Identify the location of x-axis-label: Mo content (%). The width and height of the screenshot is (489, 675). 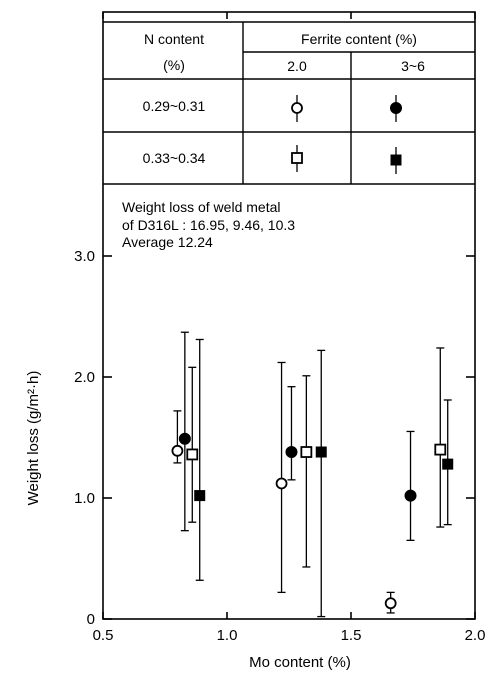
(300, 662).